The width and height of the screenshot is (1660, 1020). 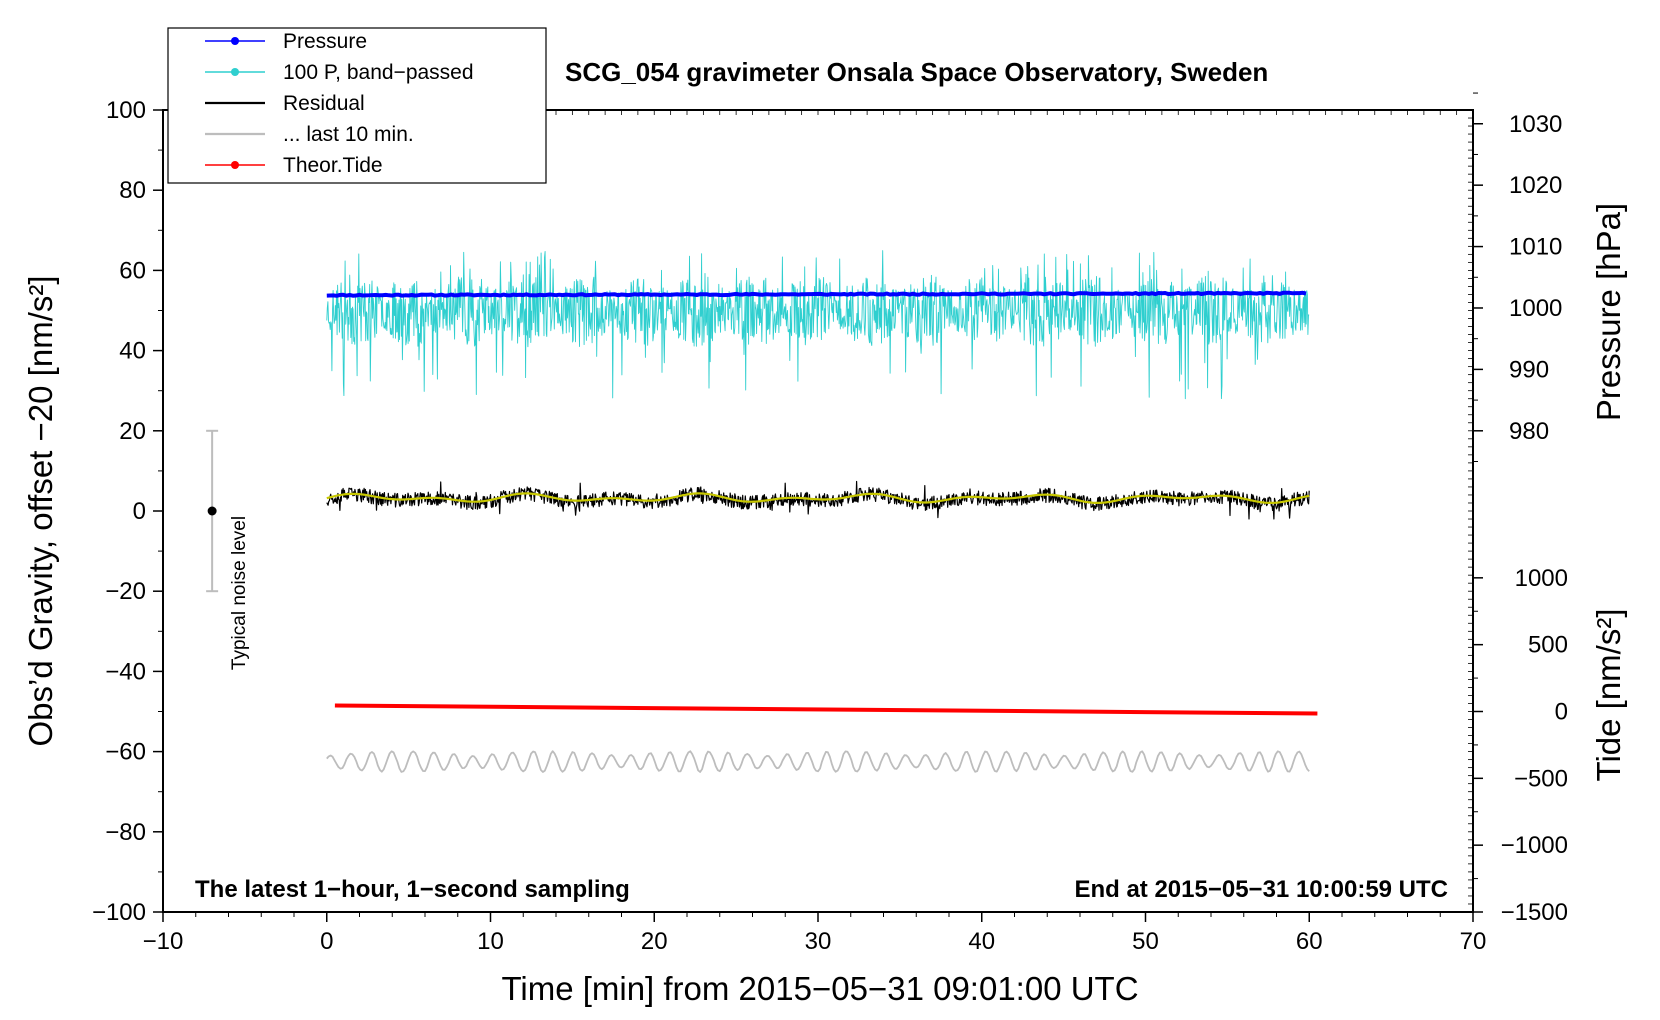 What do you see at coordinates (125, 671) in the screenshot?
I see `y-tick-label: −40` at bounding box center [125, 671].